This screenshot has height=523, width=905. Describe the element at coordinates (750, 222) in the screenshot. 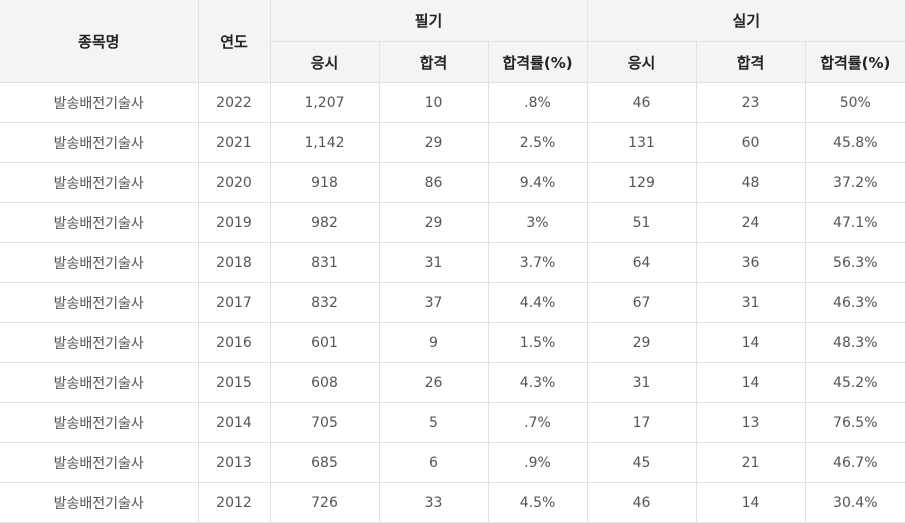

I see `cell-practical-passed: 24` at that location.